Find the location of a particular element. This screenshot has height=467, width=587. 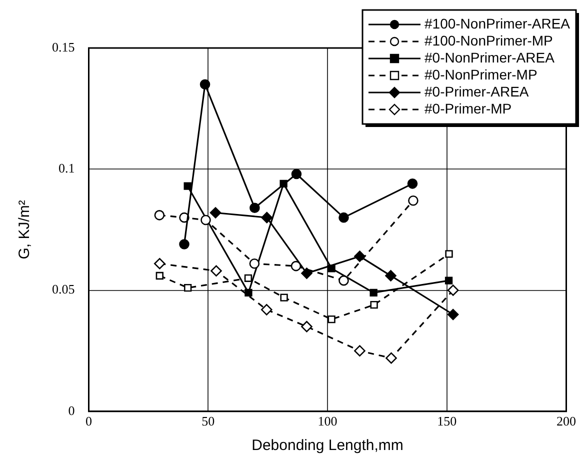

legend-label: #0-NonPrimer-AREA is located at coordinates (490, 57).